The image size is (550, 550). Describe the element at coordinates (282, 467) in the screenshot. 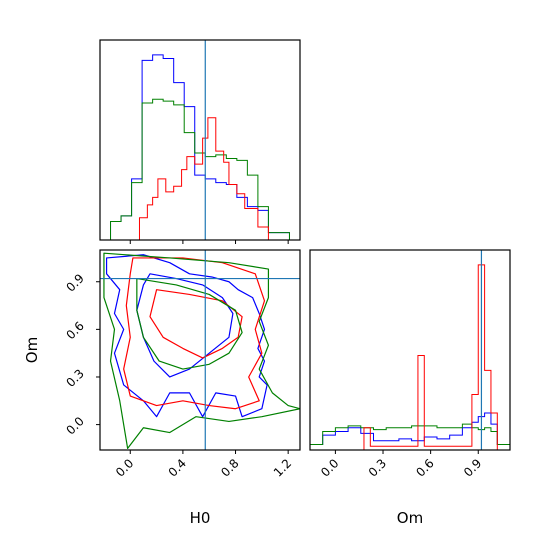

I see `contour-x-tick-label: 1.2` at that location.